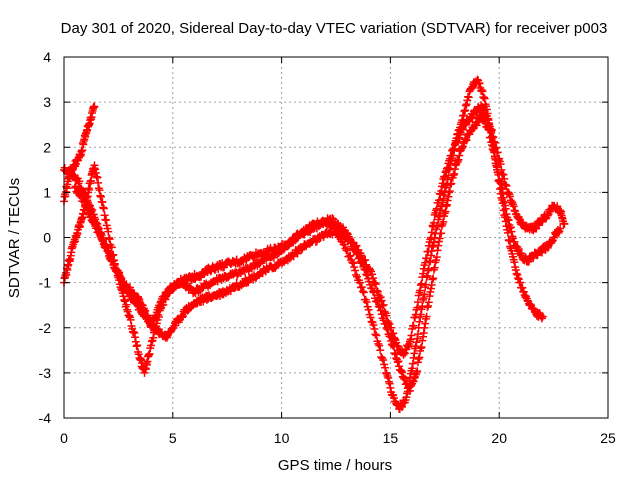  What do you see at coordinates (391, 438) in the screenshot?
I see `x-tick-label: 15` at bounding box center [391, 438].